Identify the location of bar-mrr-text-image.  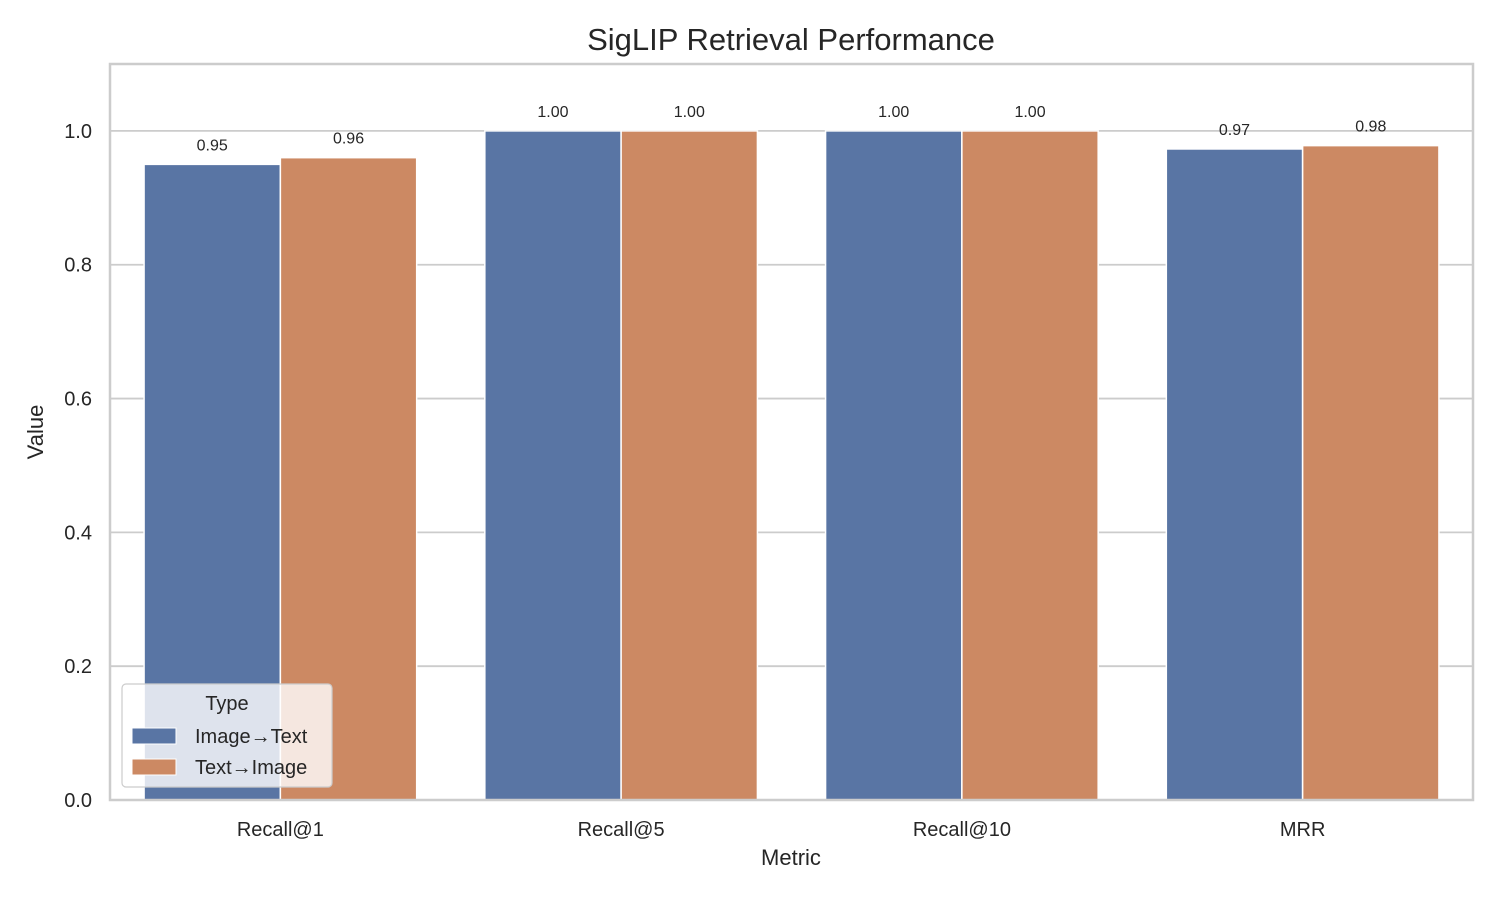
(1370, 472).